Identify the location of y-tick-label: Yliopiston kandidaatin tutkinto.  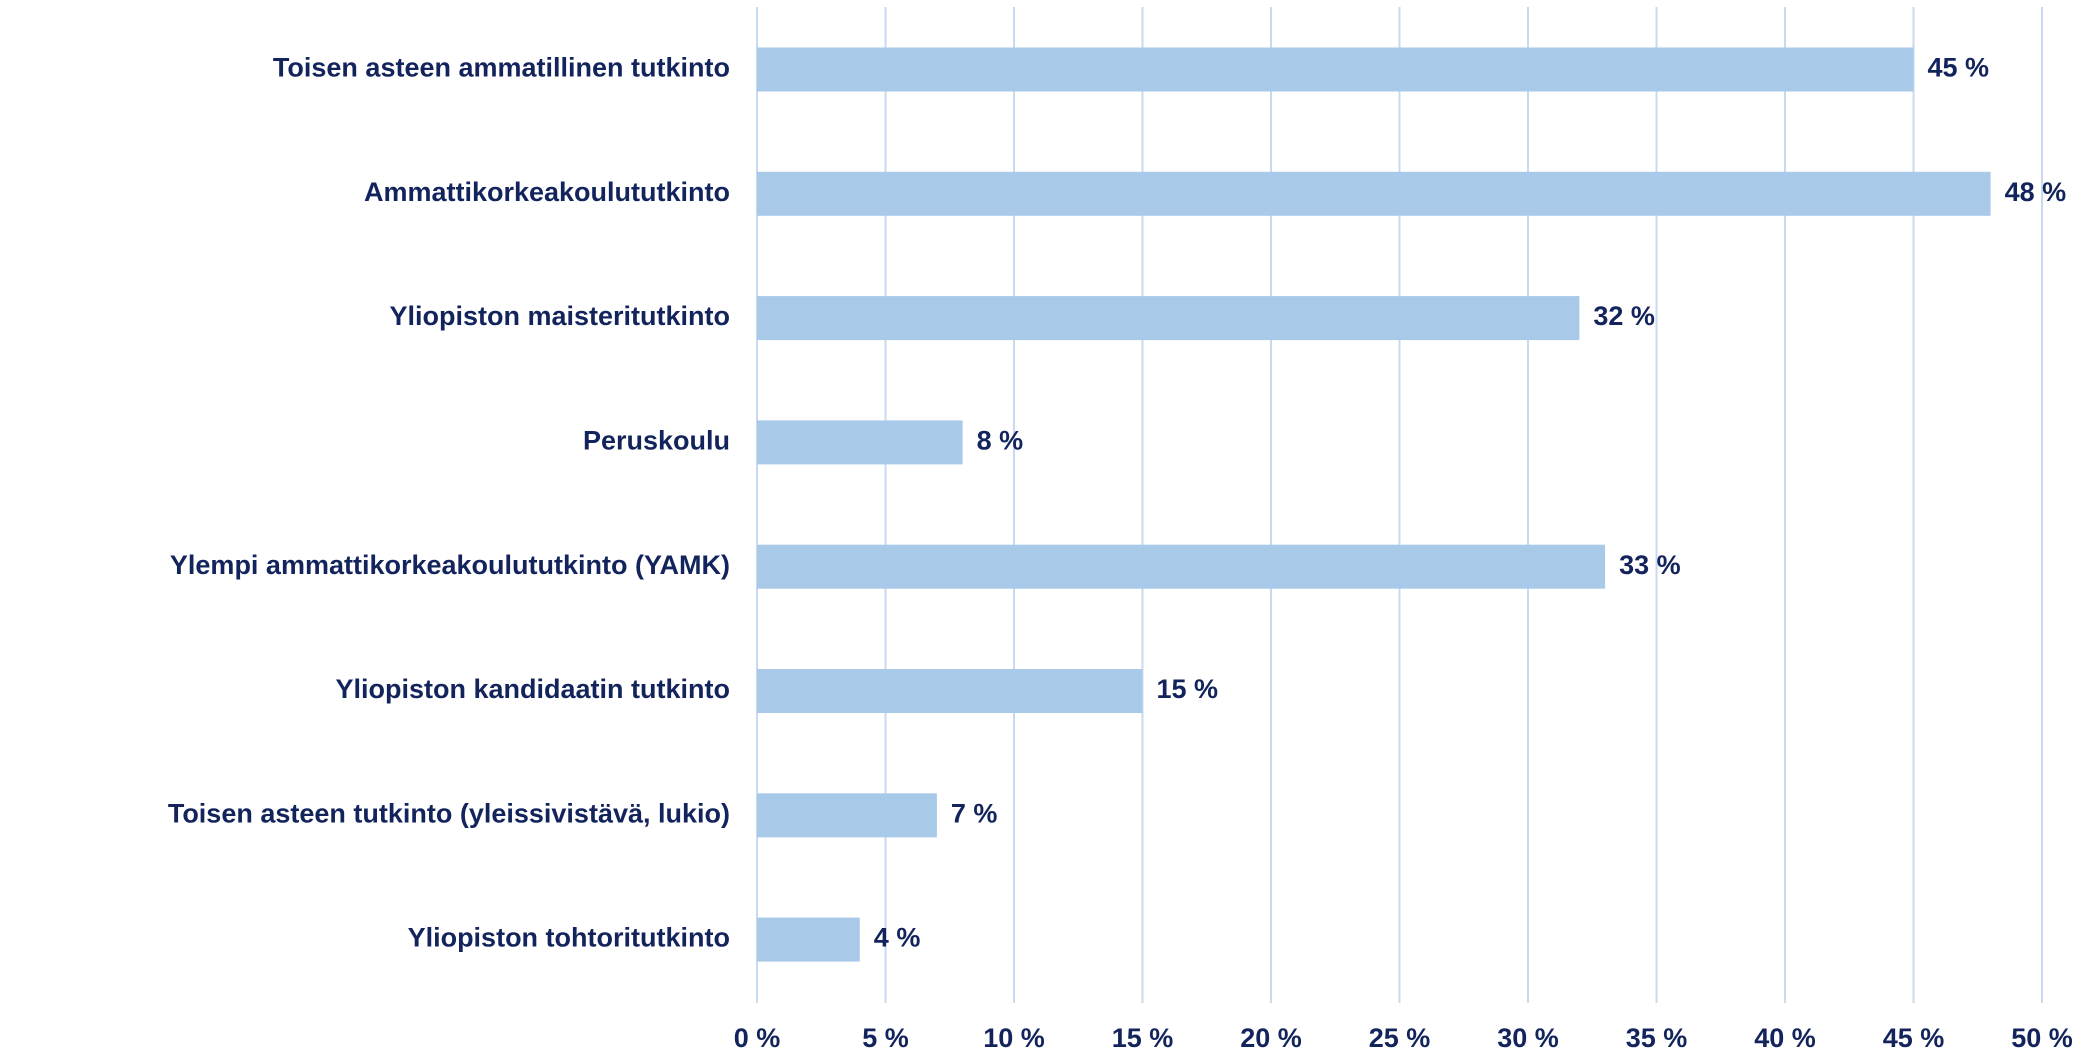
(533, 689).